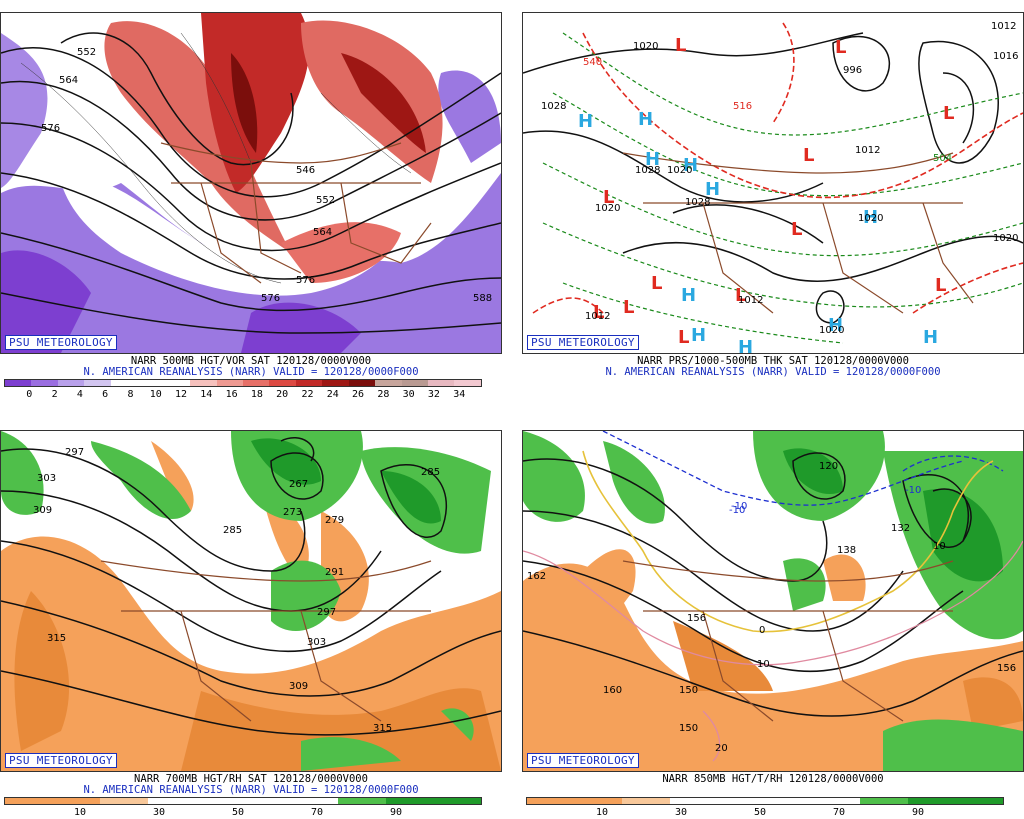  Describe the element at coordinates (86, 52) in the screenshot. I see `height-label: 552` at that location.